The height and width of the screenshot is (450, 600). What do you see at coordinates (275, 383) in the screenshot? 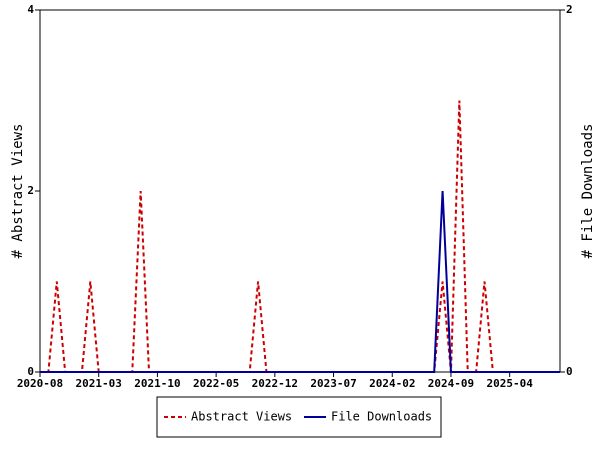
I see `x-tick-label: 2022-12` at bounding box center [275, 383].